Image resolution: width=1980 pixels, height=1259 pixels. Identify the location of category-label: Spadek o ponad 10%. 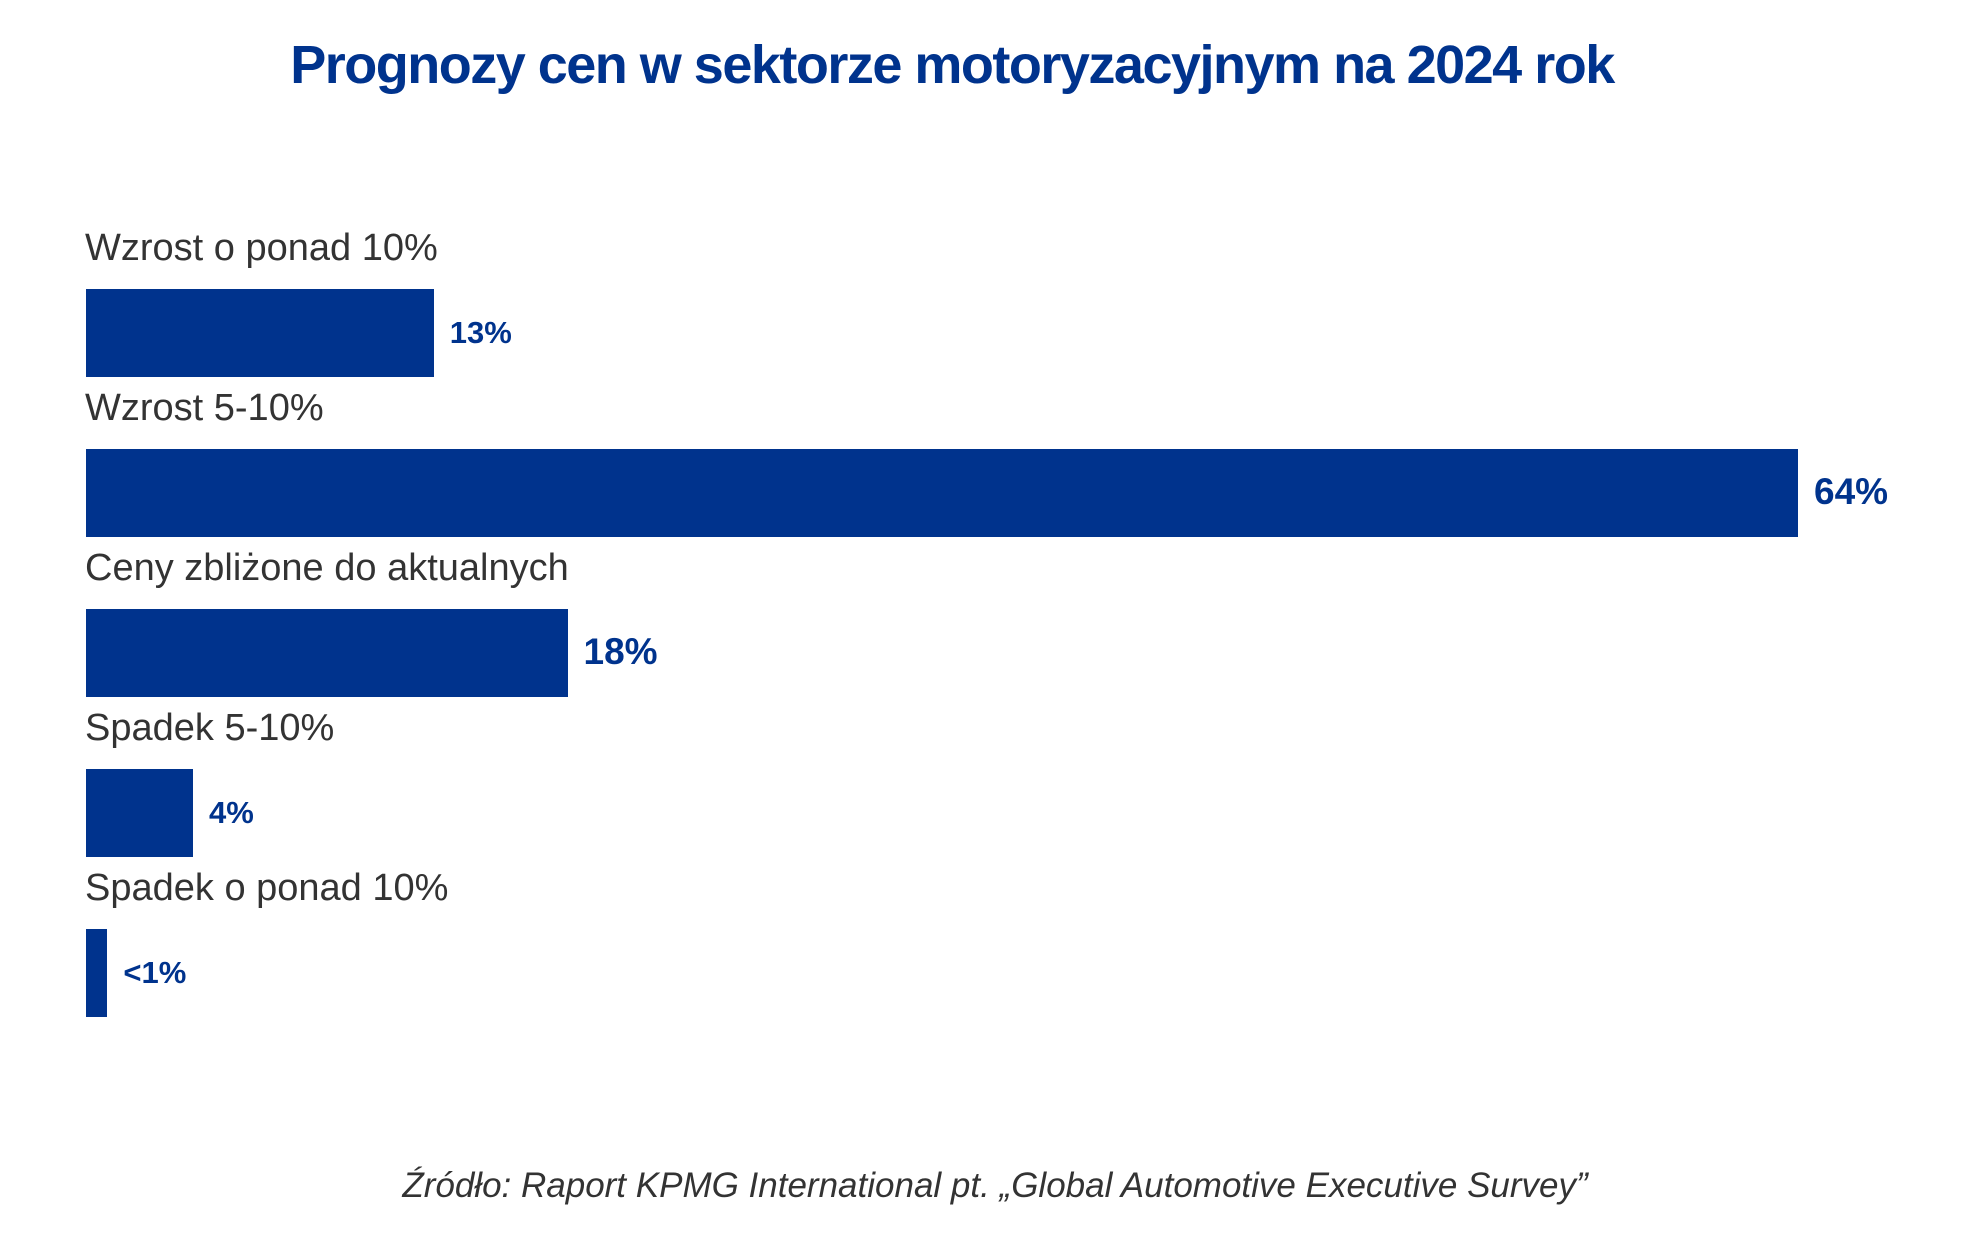
(267, 888).